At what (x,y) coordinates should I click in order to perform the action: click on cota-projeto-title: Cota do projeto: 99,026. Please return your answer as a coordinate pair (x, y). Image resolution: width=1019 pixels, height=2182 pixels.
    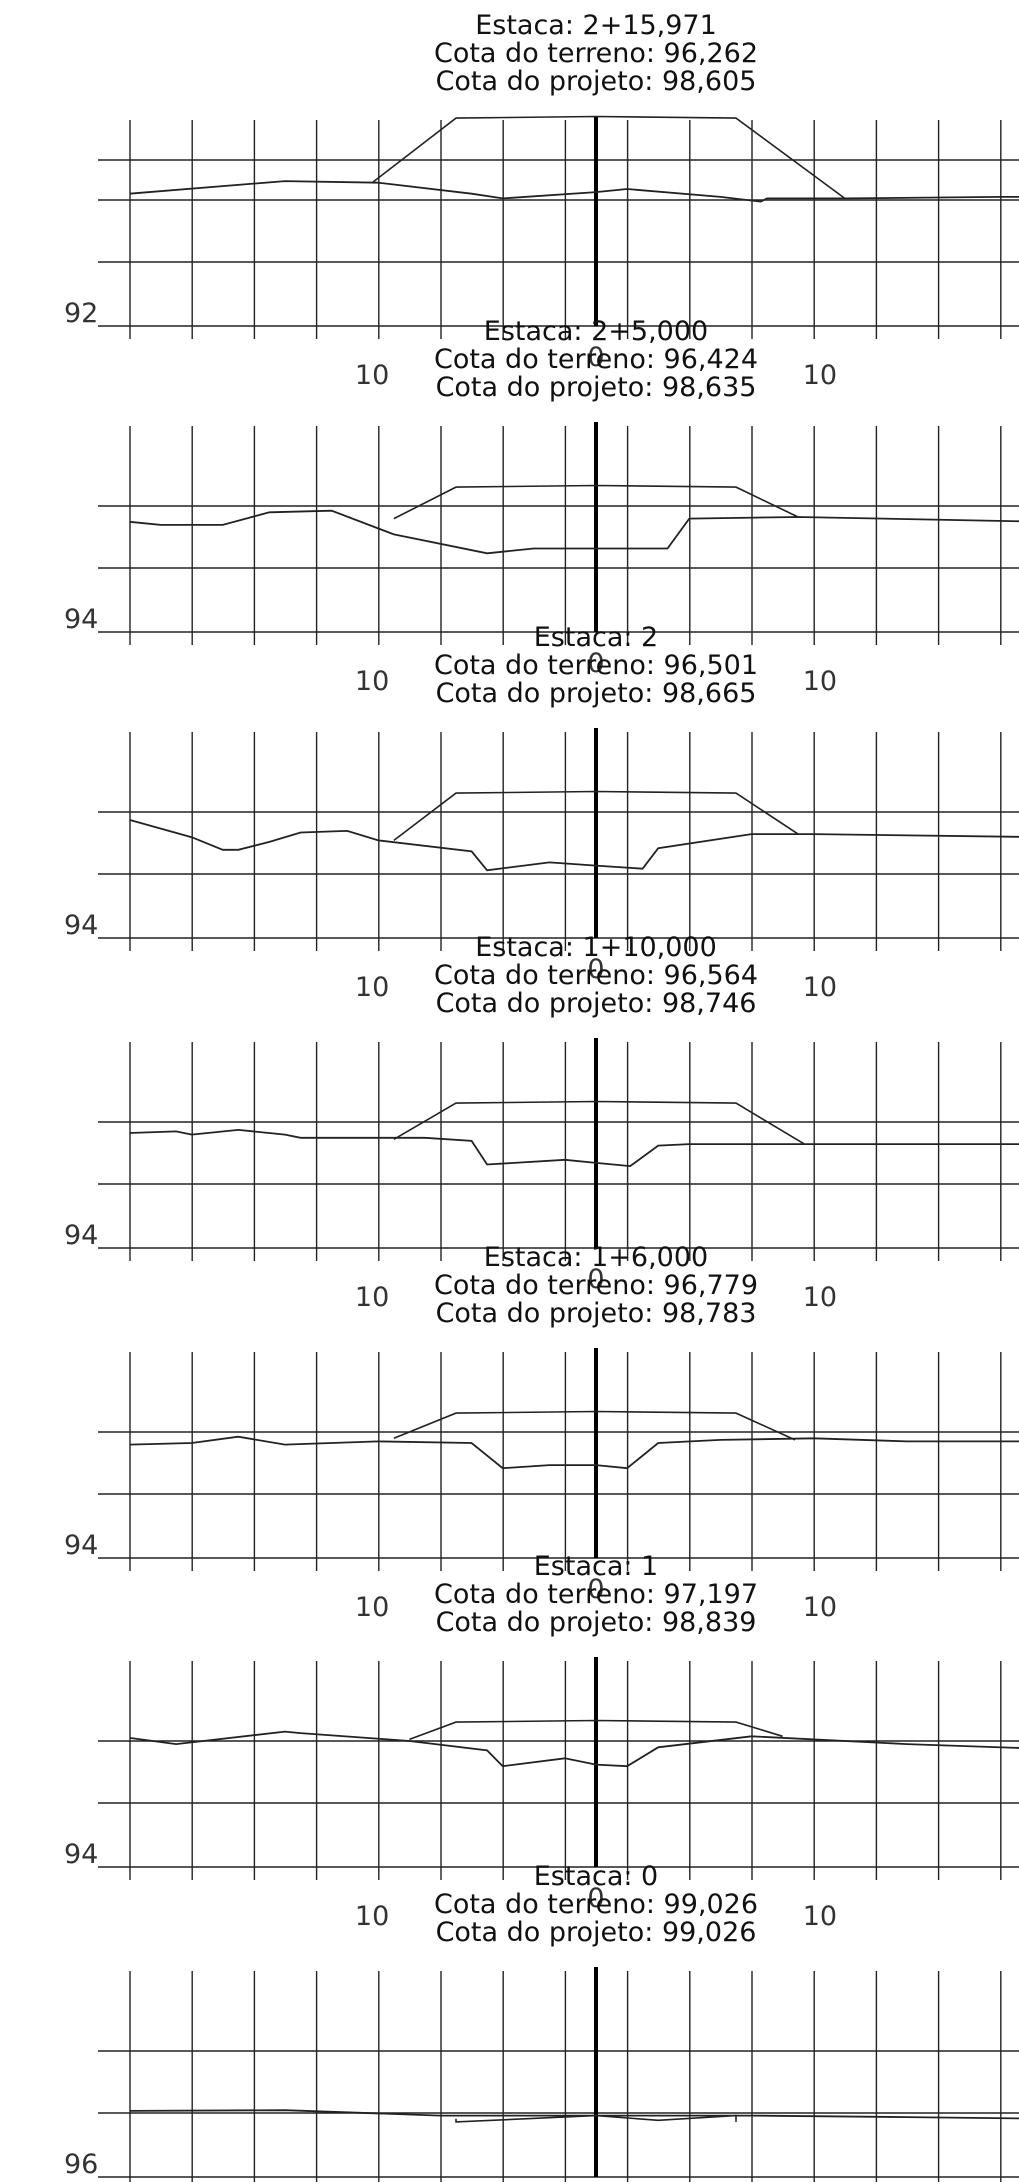
    Looking at the image, I should click on (596, 1932).